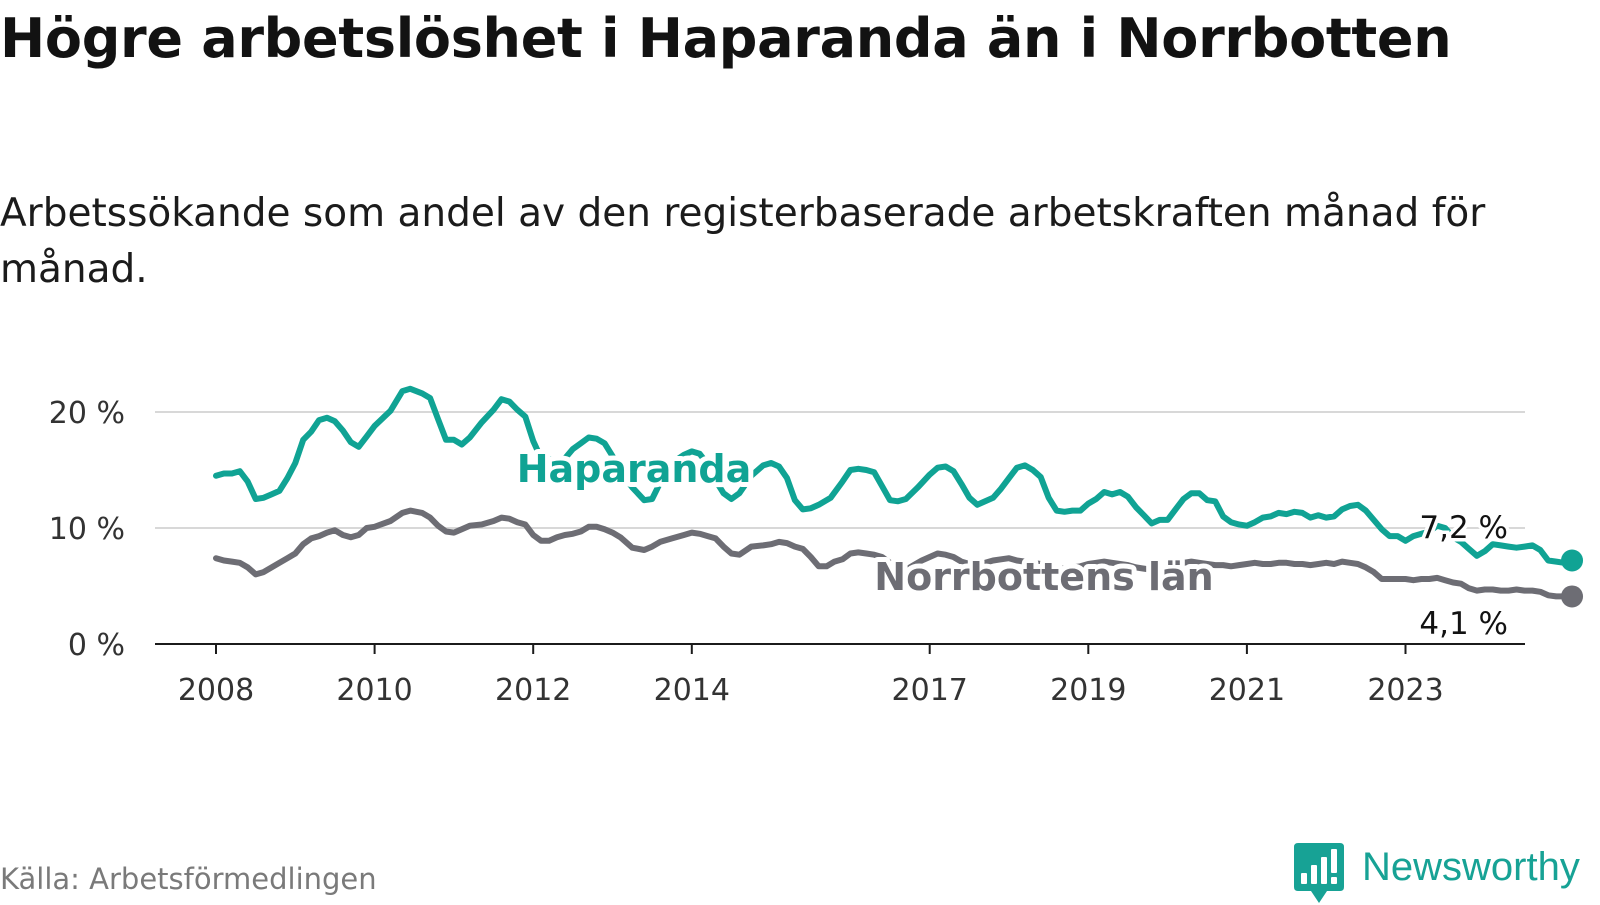 This screenshot has height=905, width=1600. What do you see at coordinates (1463, 528) in the screenshot?
I see `end-value-label-haparanda: 7,2 %` at bounding box center [1463, 528].